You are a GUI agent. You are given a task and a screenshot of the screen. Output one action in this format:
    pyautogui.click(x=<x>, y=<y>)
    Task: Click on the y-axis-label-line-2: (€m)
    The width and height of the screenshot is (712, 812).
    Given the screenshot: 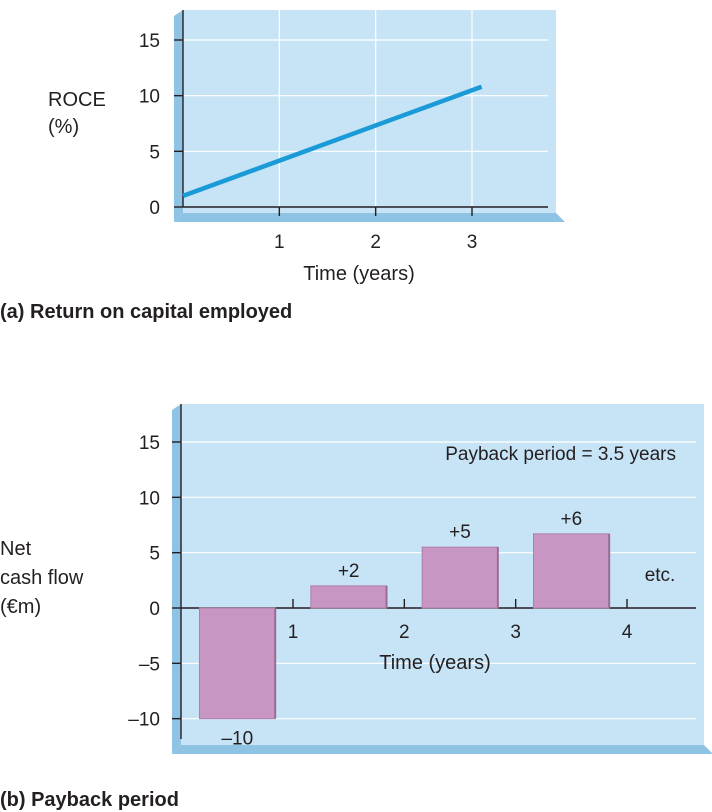 What is the action you would take?
    pyautogui.click(x=20, y=607)
    